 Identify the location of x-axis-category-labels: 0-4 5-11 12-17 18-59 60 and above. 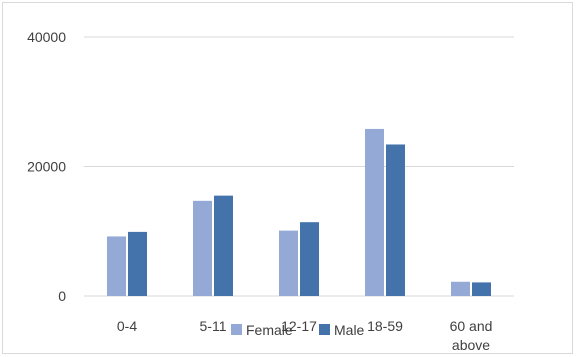
(305, 335).